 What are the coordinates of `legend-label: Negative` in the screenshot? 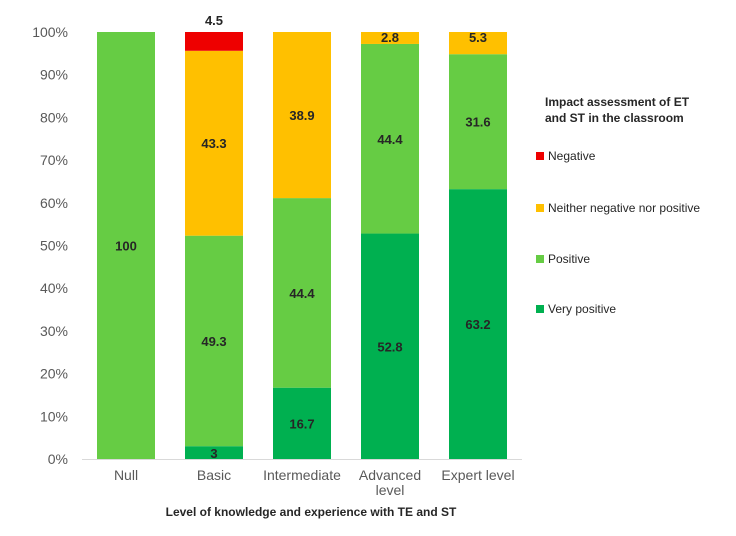 It's located at (572, 156).